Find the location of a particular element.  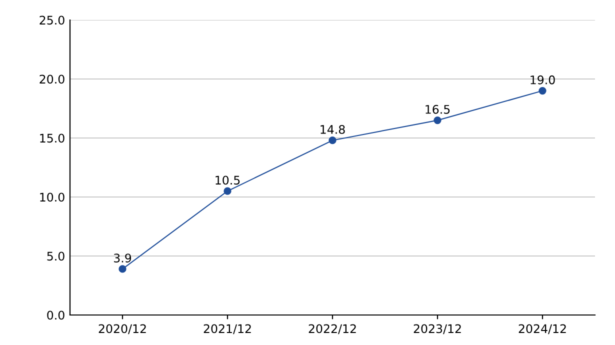

data-label: 19.0 is located at coordinates (542, 79).